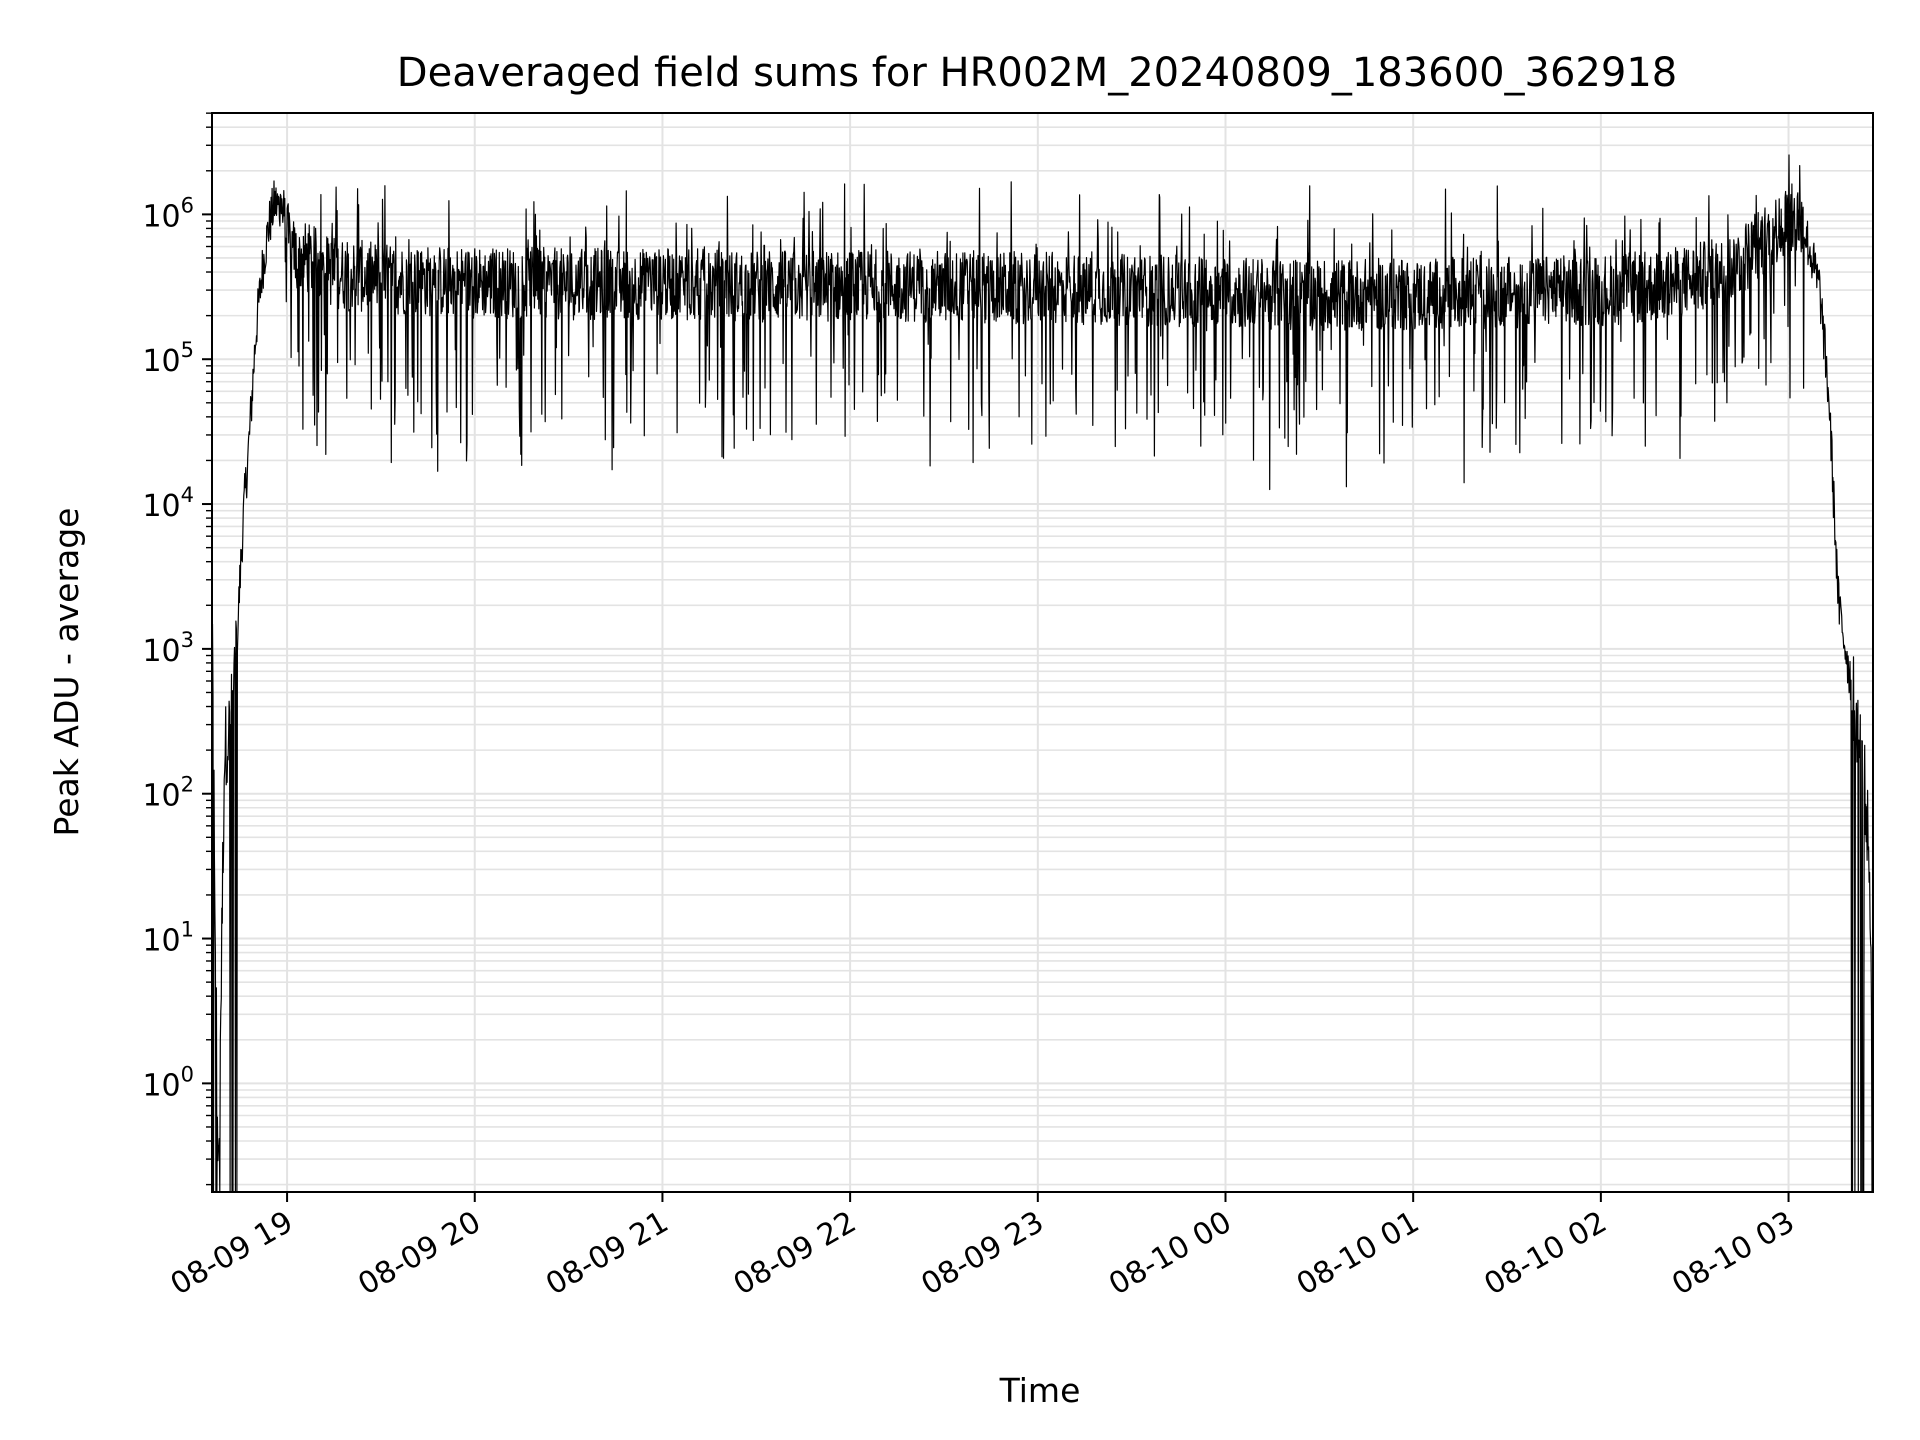 The width and height of the screenshot is (1920, 1440). I want to click on x-tick-label: 08-10 01, so click(1358, 1254).